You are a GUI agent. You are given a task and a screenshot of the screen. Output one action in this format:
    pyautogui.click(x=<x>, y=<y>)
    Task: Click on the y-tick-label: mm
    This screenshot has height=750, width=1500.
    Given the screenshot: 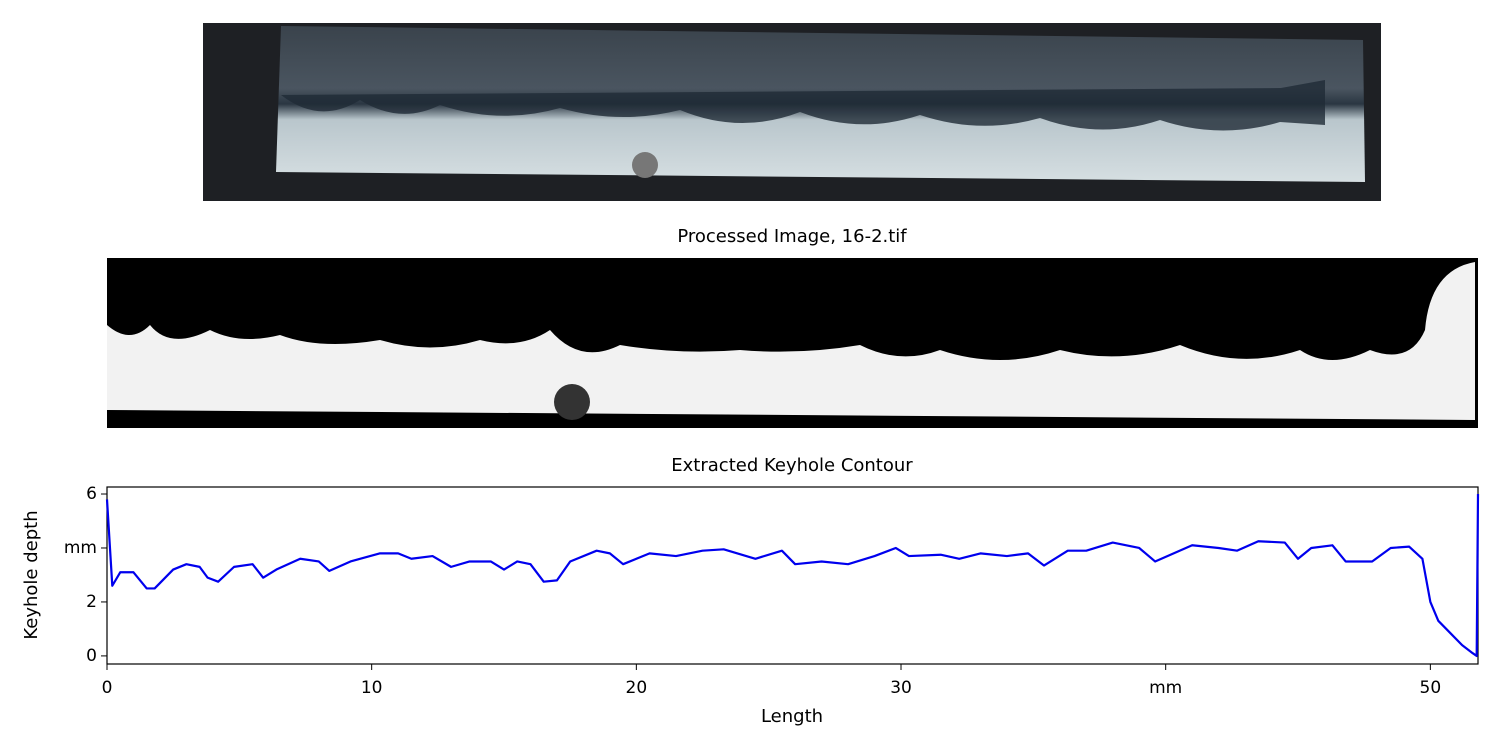 What is the action you would take?
    pyautogui.click(x=80, y=548)
    